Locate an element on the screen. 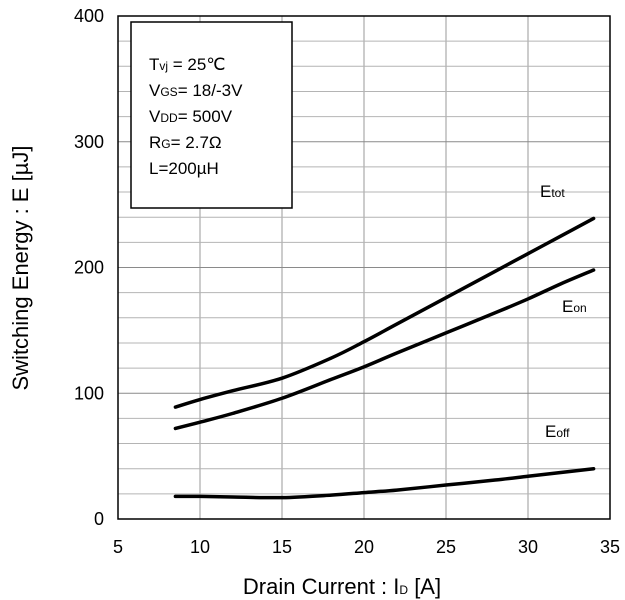 This screenshot has height=600, width=625. condition-line: Tvj = 25℃ is located at coordinates (187, 64).